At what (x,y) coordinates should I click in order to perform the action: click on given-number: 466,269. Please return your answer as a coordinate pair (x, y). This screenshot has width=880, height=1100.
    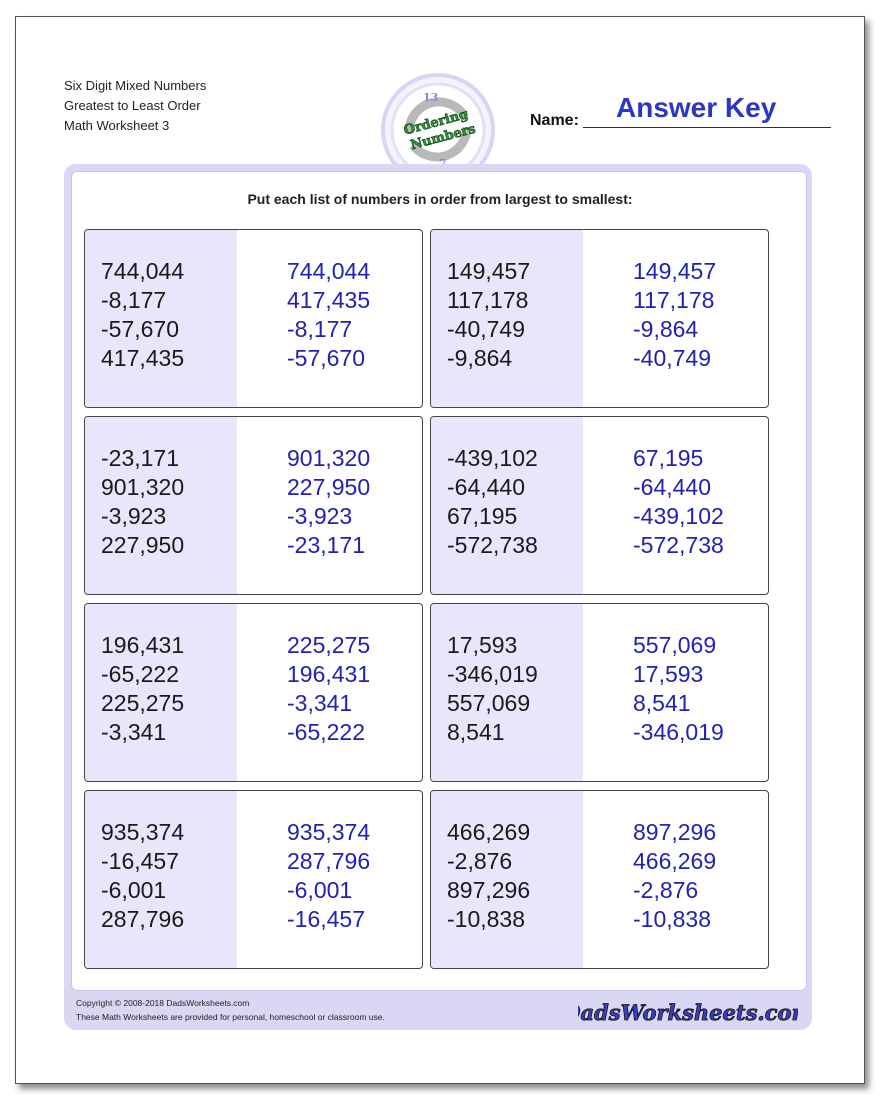
    Looking at the image, I should click on (489, 832).